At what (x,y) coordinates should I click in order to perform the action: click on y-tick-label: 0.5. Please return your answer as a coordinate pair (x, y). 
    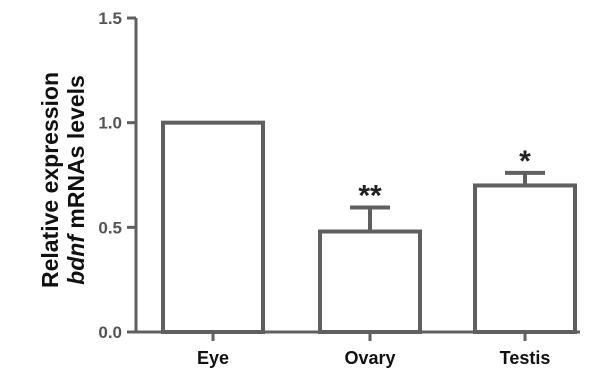
    Looking at the image, I should click on (110, 227).